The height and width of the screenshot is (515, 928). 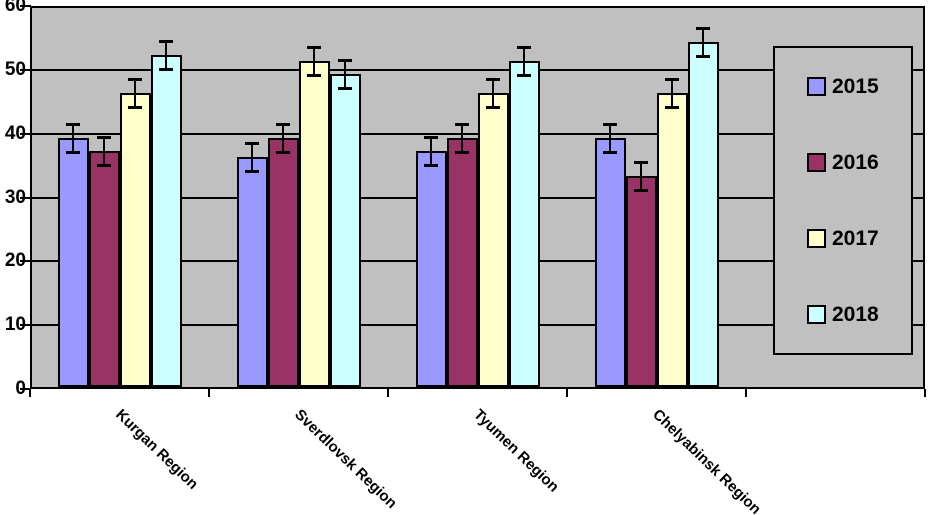 I want to click on legend-label-2016: 2016, so click(x=855, y=162).